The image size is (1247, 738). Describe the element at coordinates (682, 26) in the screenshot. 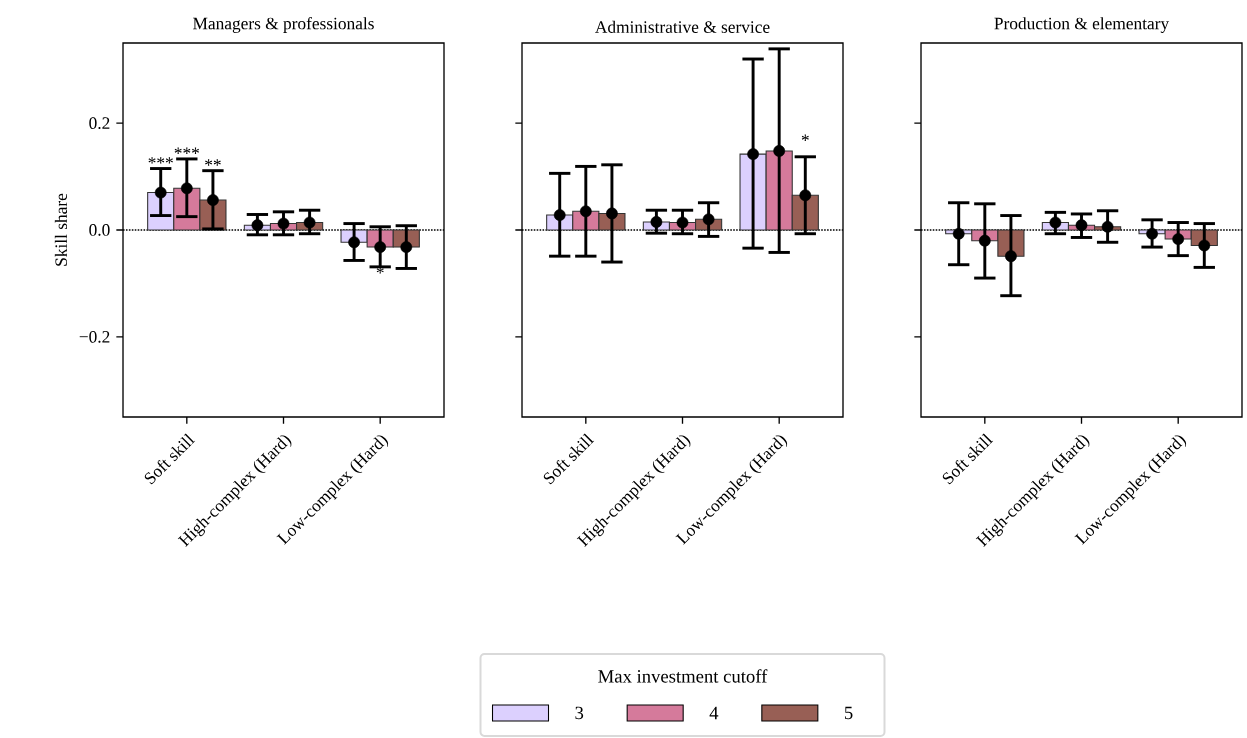

I see `chart-title: Administrative & service` at that location.